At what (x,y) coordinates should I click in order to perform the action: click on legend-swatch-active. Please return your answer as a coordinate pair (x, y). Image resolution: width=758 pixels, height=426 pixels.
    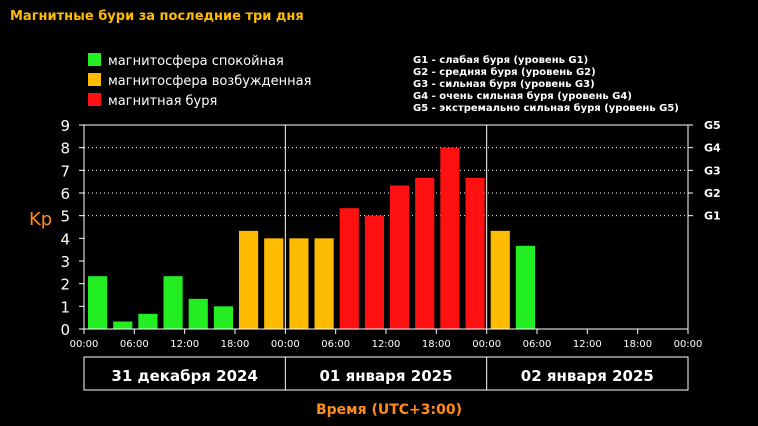
    Looking at the image, I should click on (94, 79).